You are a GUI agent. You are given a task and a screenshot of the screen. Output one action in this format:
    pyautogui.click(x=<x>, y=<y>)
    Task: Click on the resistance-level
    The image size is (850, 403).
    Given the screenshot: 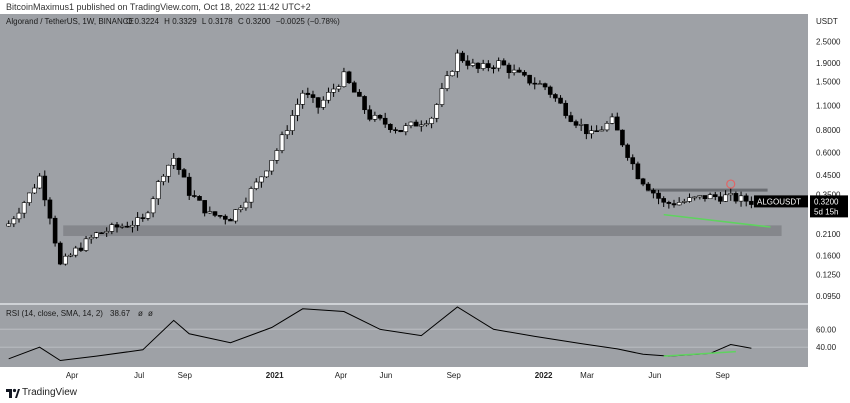 What is the action you would take?
    pyautogui.click(x=707, y=190)
    